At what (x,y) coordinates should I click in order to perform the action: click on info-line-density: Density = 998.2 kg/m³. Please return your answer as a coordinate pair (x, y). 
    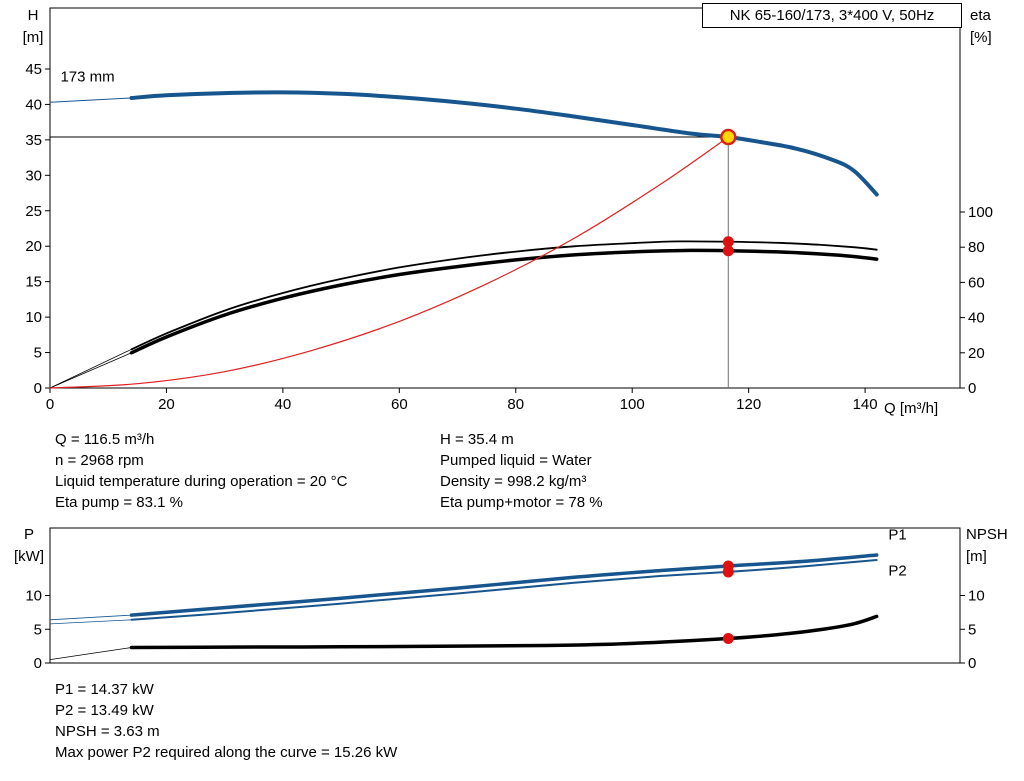
    Looking at the image, I should click on (513, 481).